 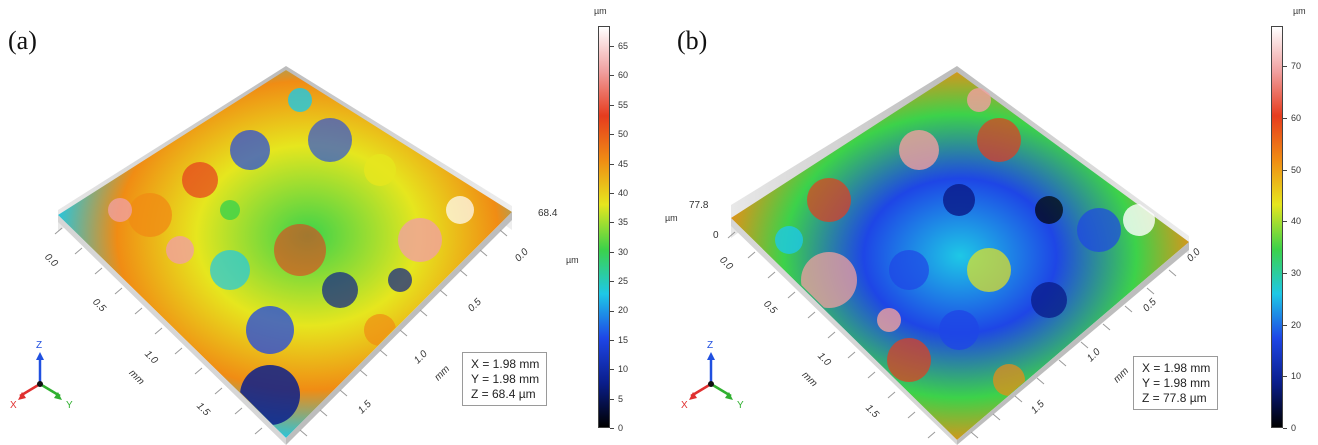 I want to click on colorbar-tick-label: 5, so click(x=616, y=399).